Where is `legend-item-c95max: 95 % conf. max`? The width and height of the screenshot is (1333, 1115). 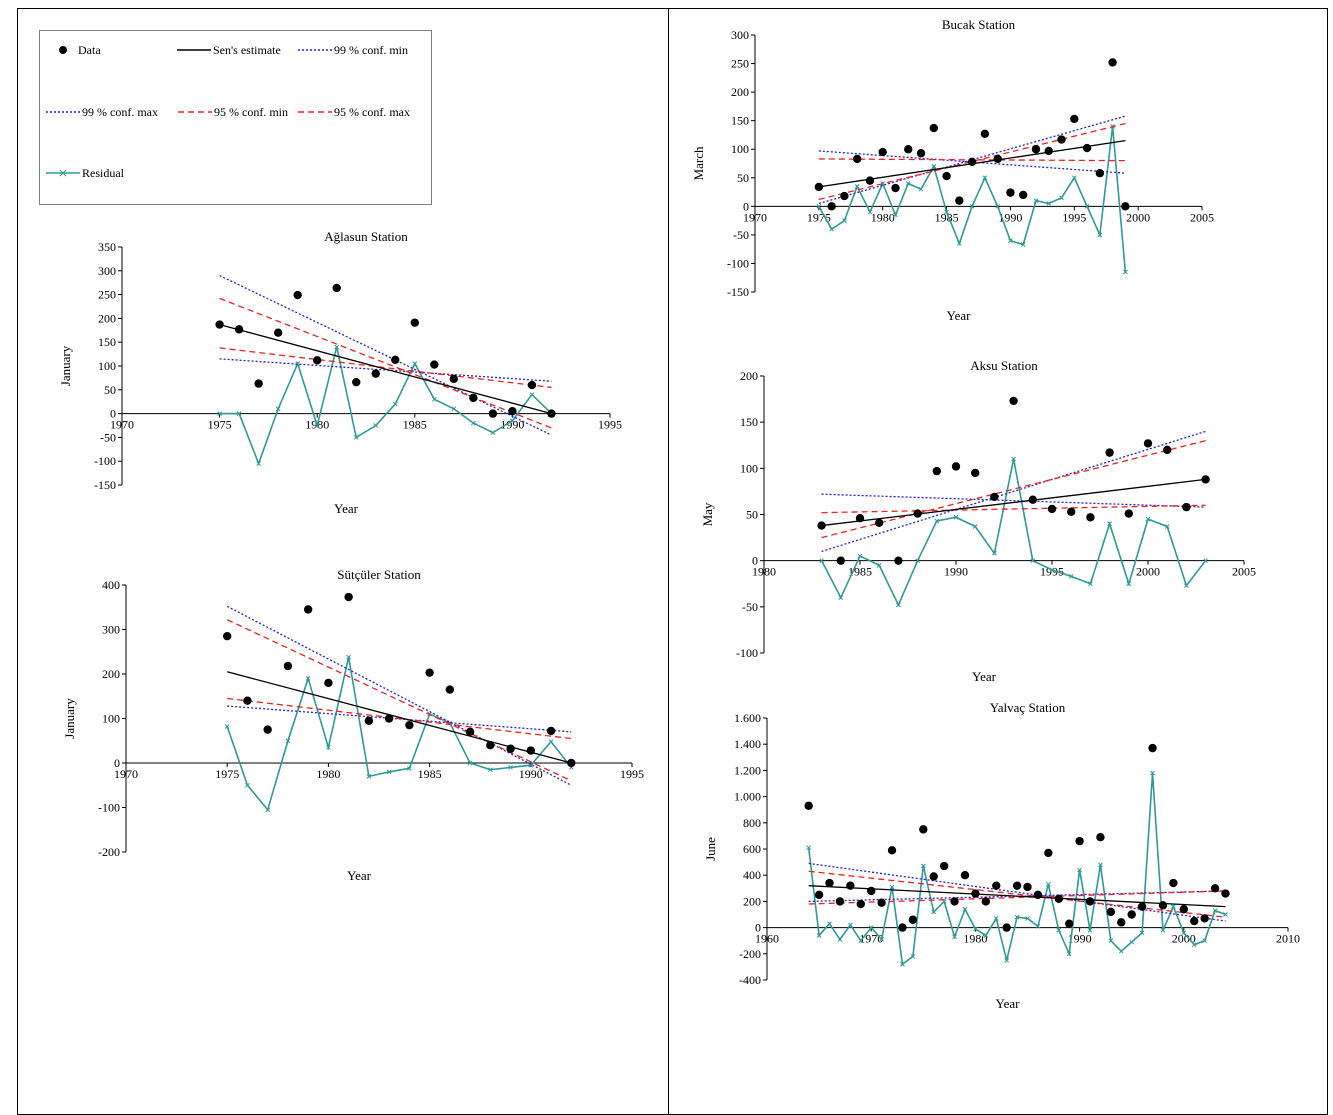 legend-item-c95max: 95 % conf. max is located at coordinates (354, 112).